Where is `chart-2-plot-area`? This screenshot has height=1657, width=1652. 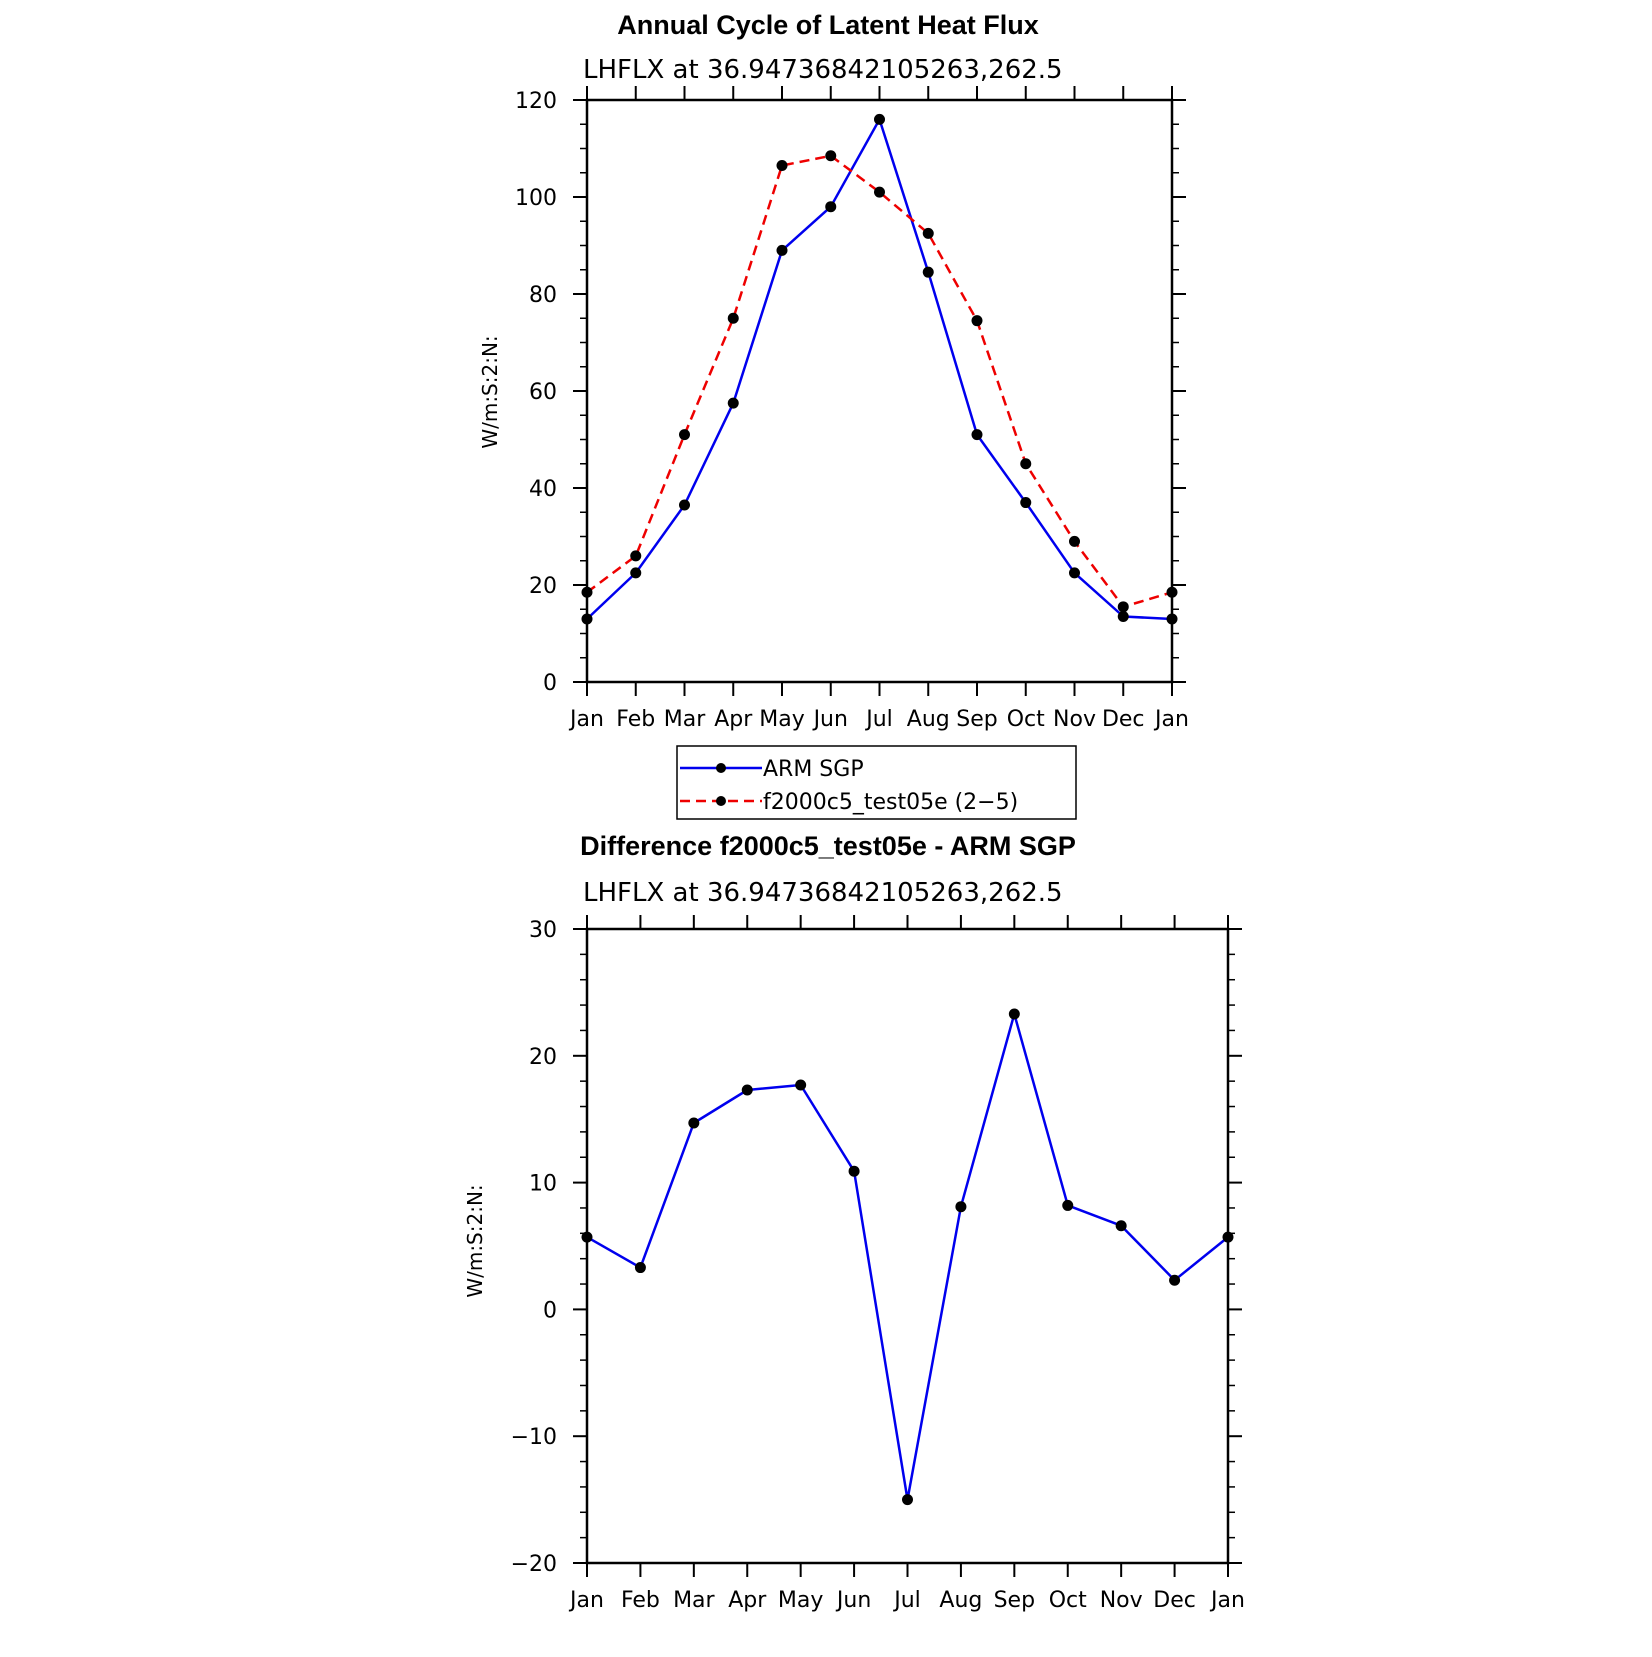
chart-2-plot-area is located at coordinates (907, 1257).